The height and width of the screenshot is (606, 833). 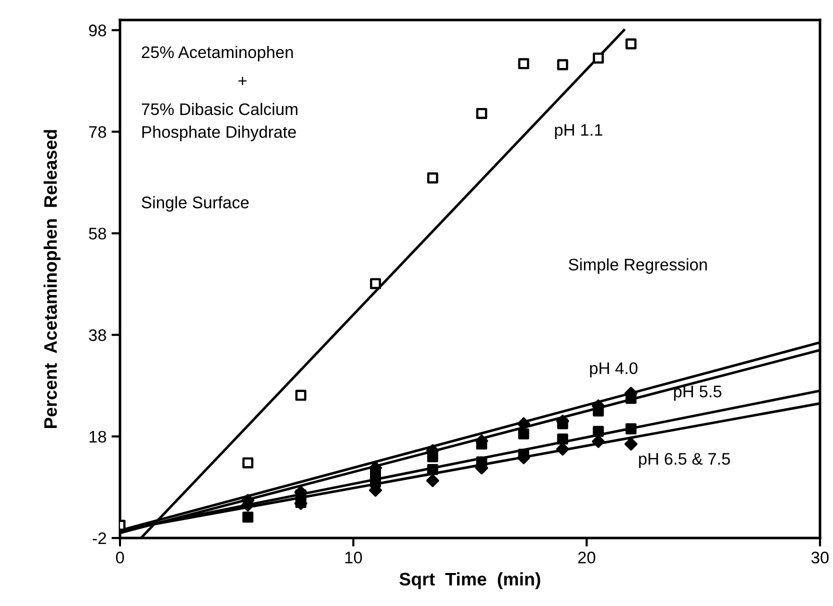 I want to click on y-tick-label: 78, so click(x=97, y=132).